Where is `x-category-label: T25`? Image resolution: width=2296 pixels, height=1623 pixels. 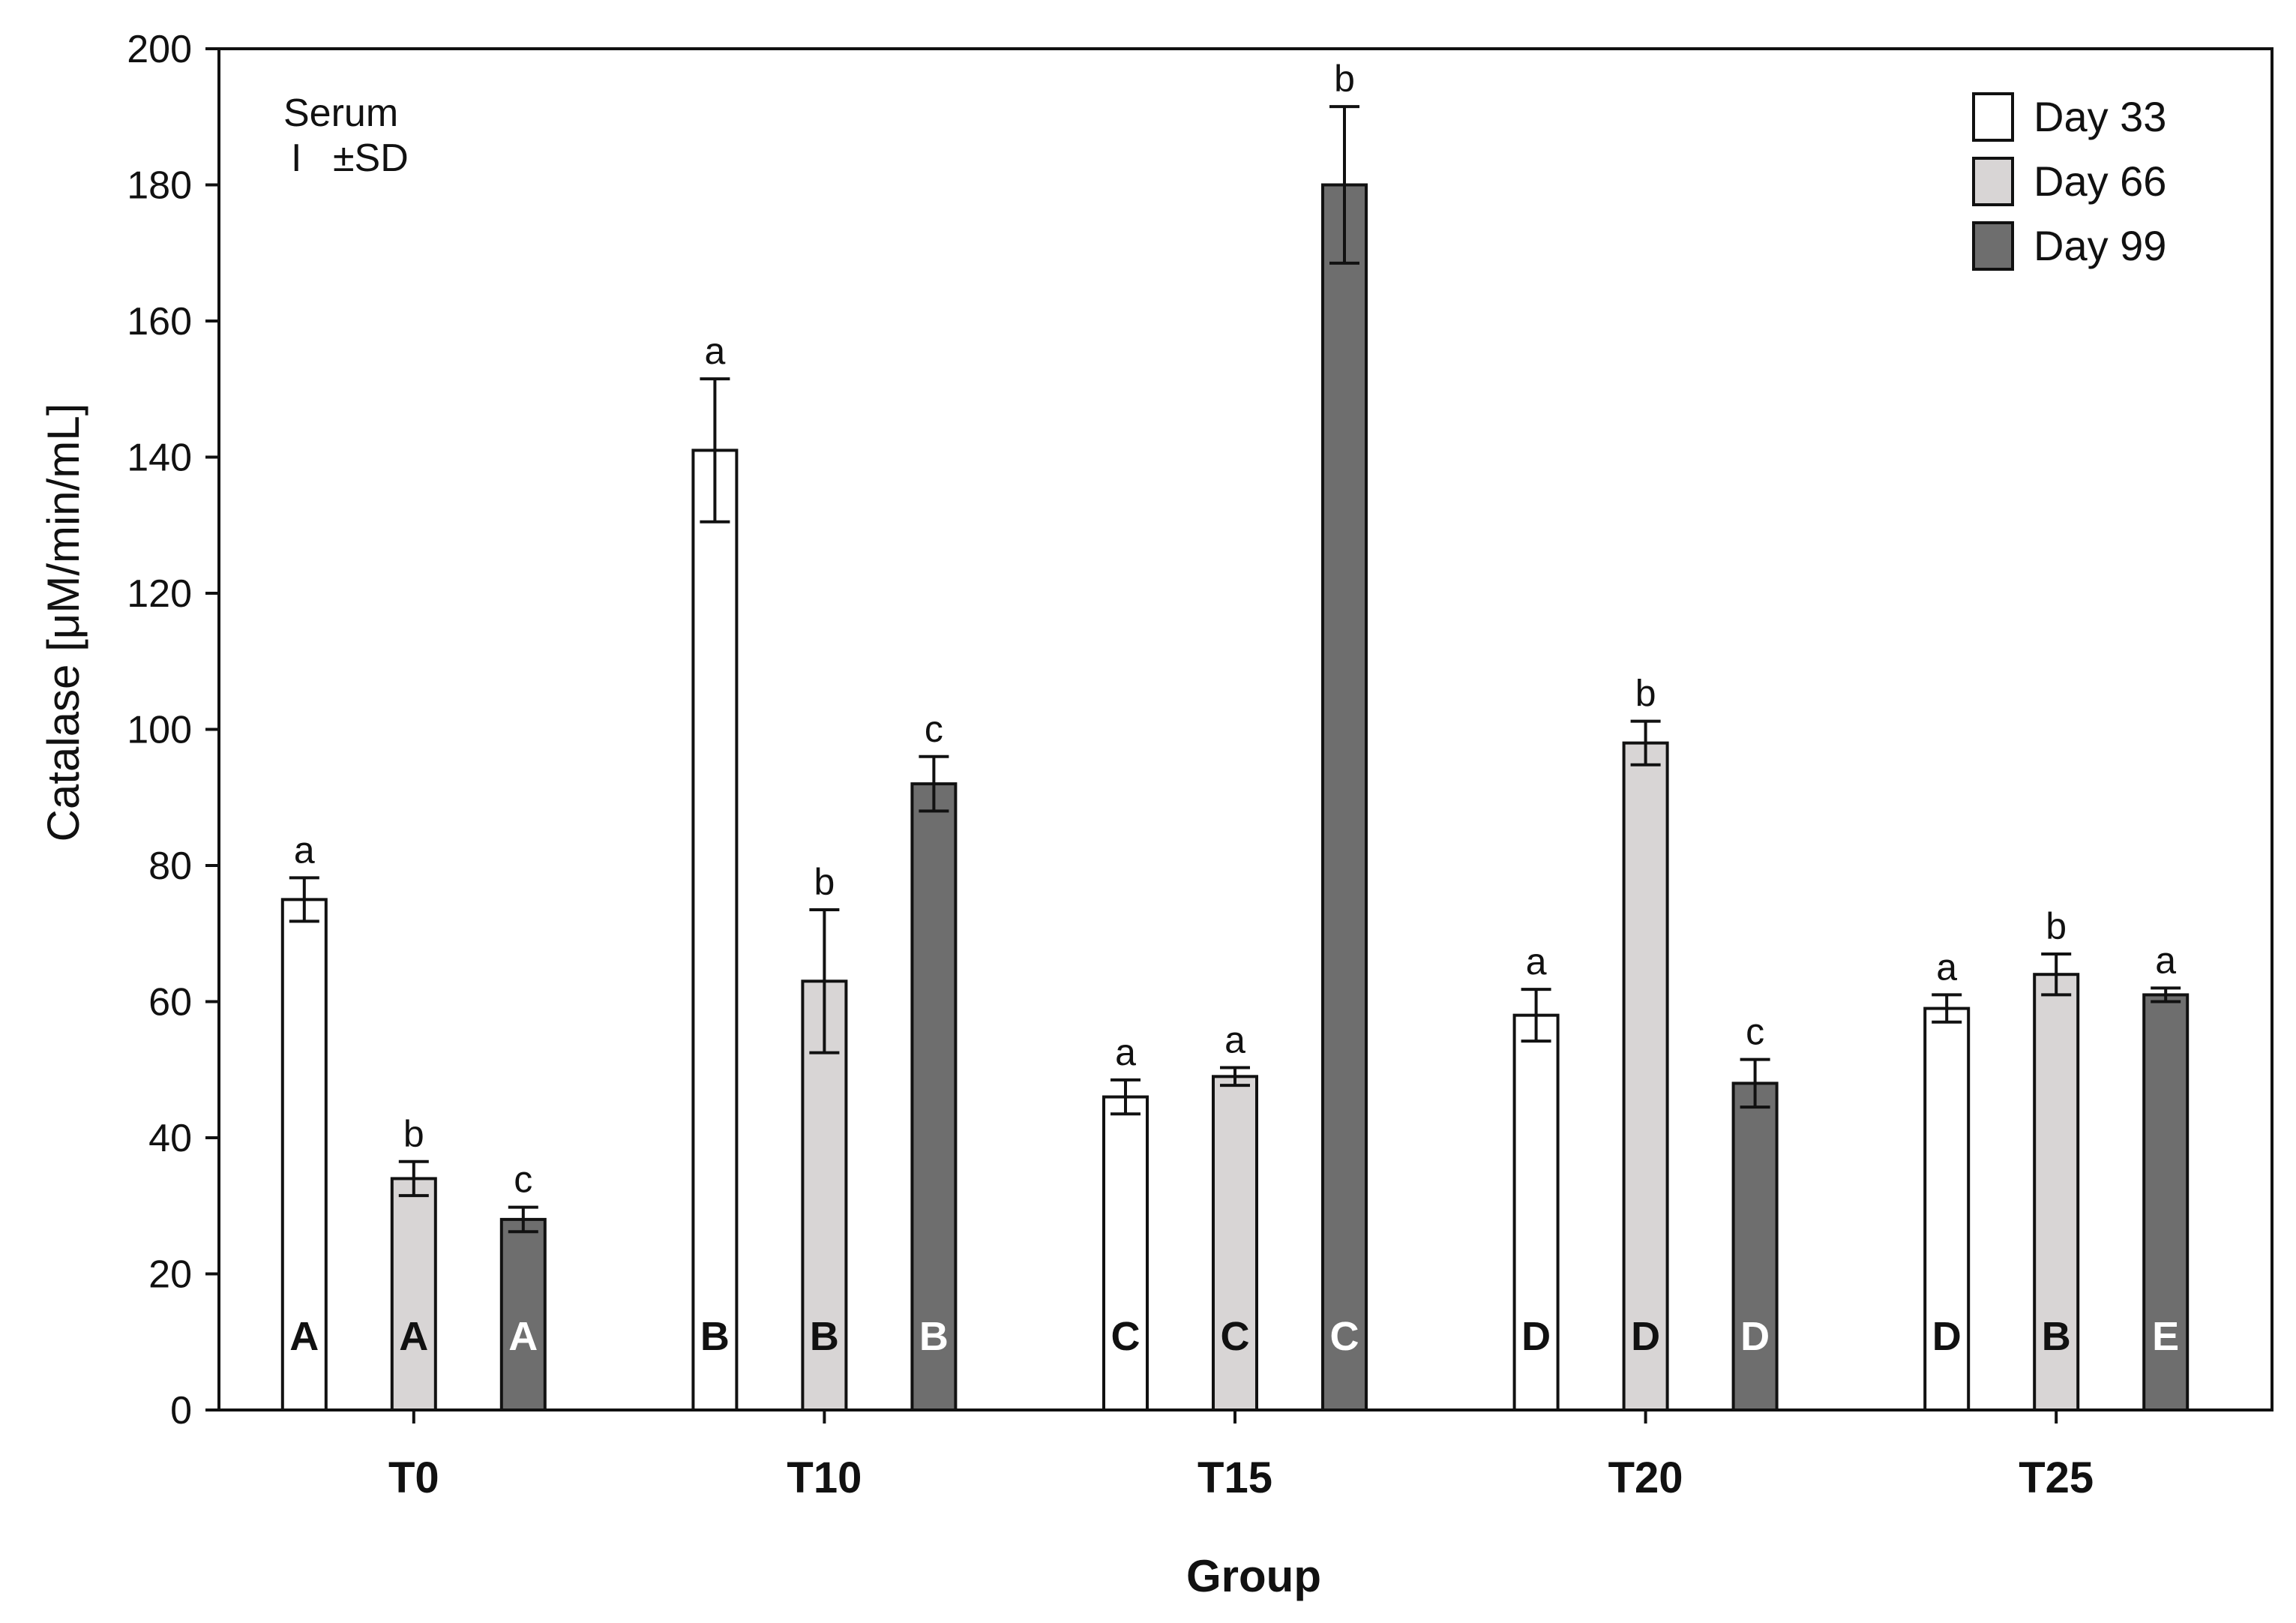
x-category-label: T25 is located at coordinates (2056, 1478).